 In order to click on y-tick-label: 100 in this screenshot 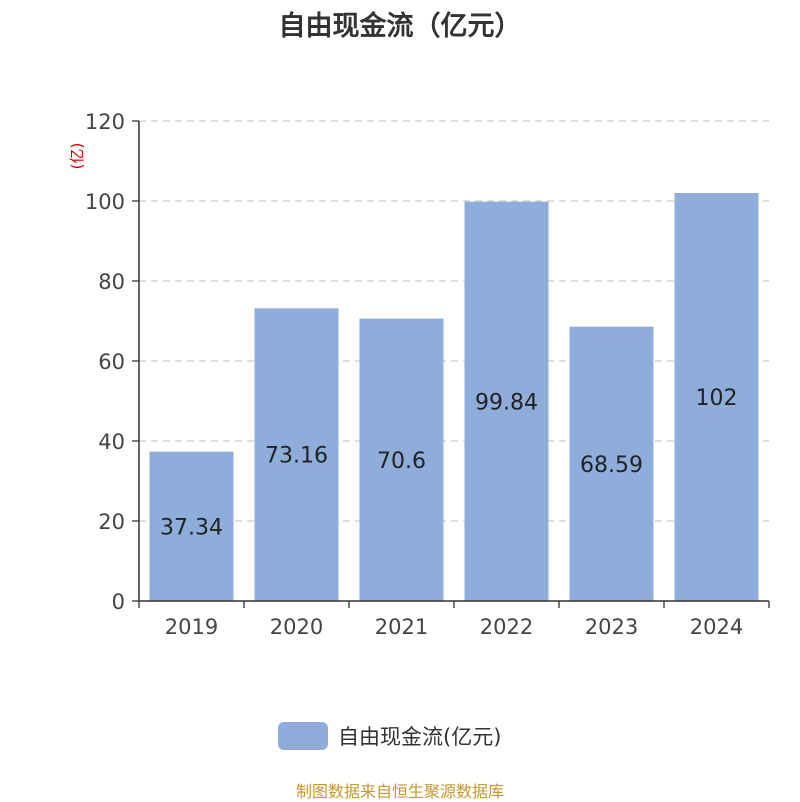, I will do `click(105, 202)`.